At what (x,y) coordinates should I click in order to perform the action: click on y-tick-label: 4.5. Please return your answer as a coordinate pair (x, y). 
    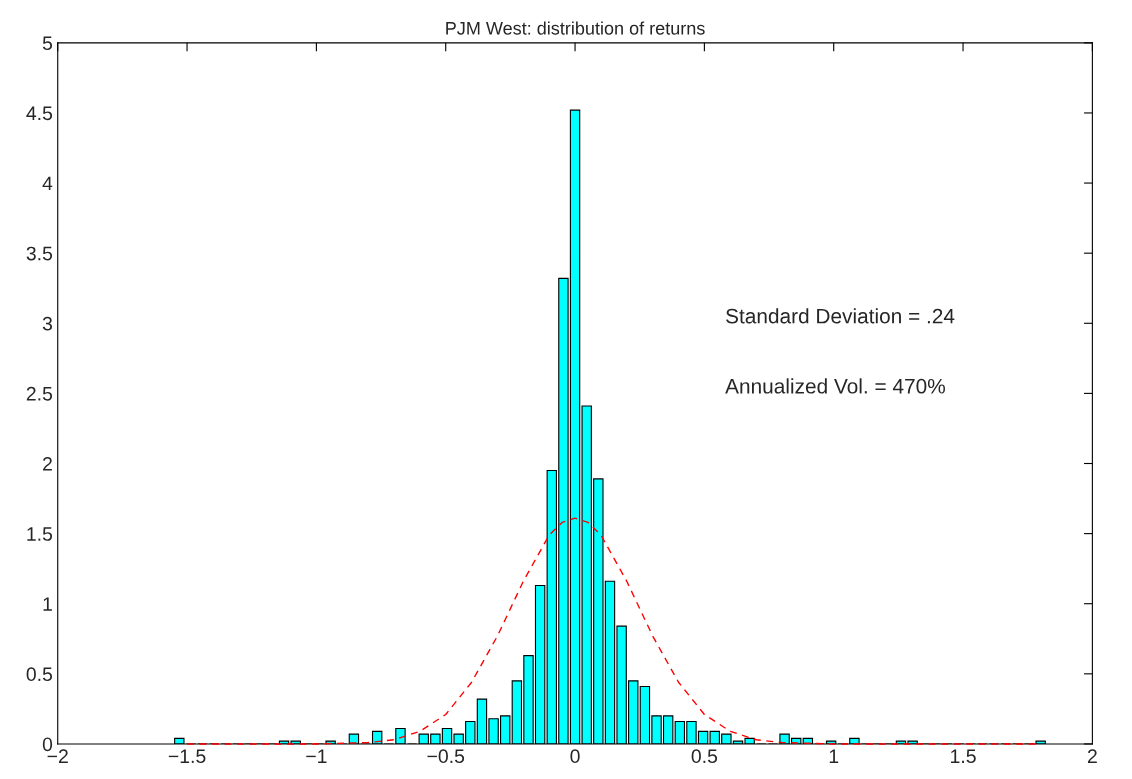
    Looking at the image, I should click on (39, 113).